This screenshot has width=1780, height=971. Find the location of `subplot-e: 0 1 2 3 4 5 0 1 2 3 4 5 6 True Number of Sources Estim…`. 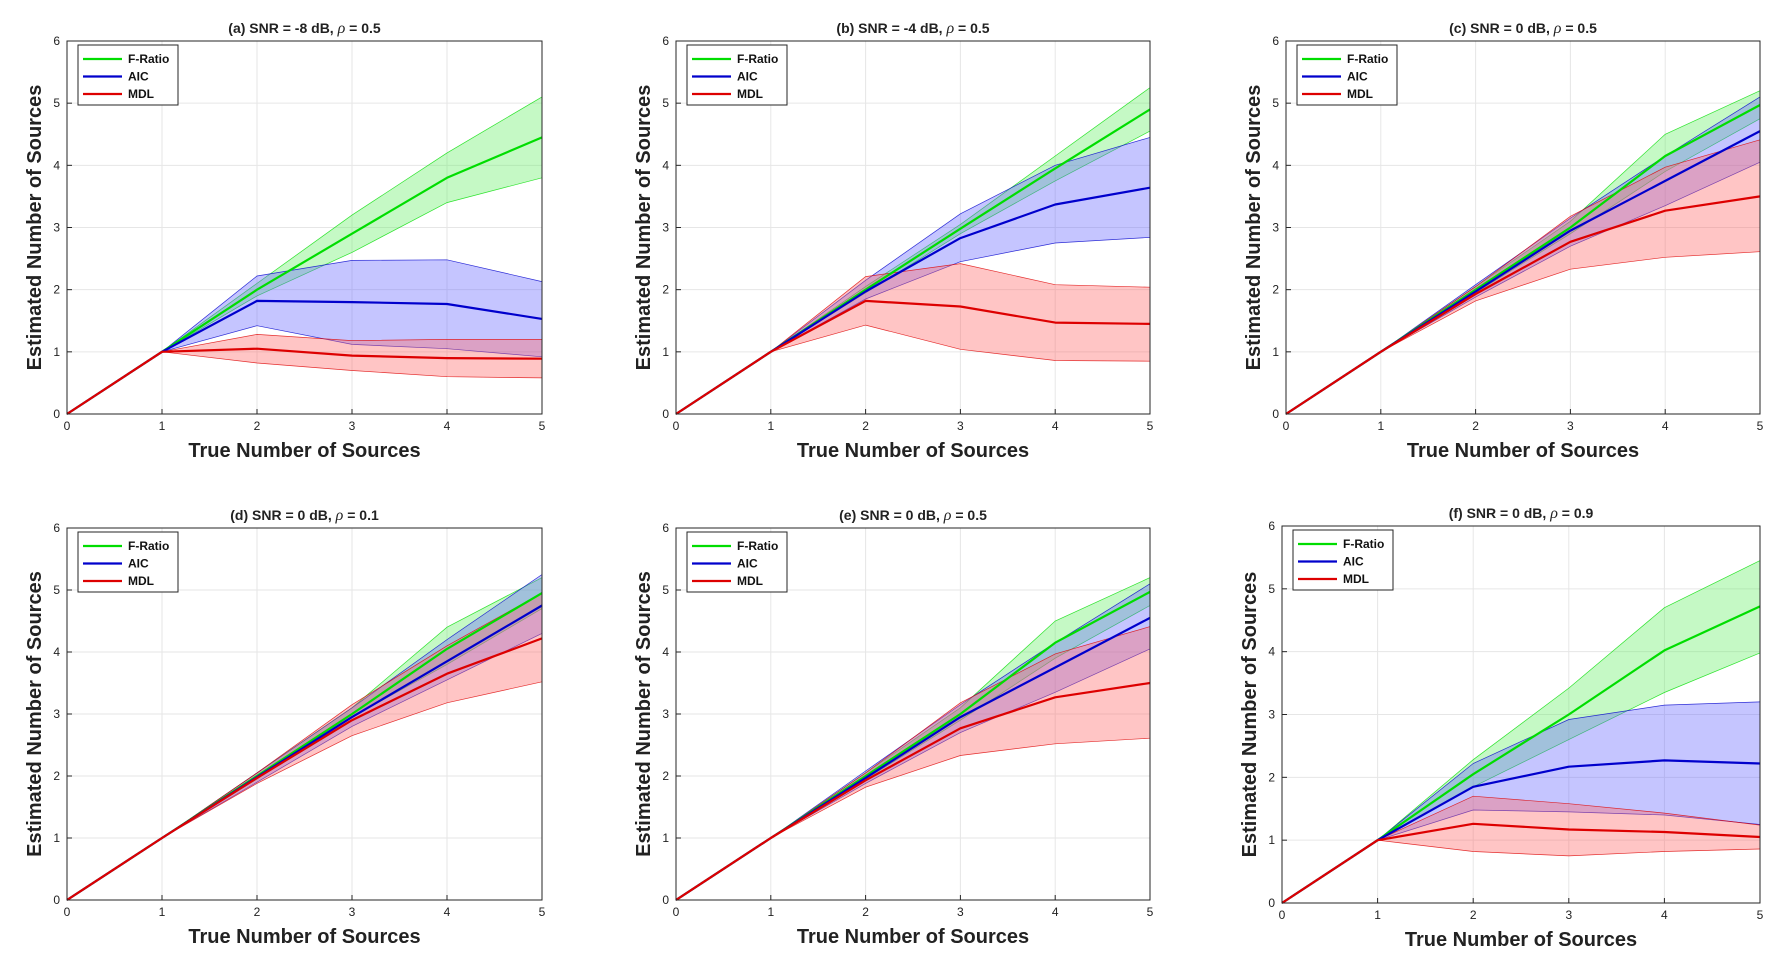

subplot-e: 0 1 2 3 4 5 0 1 2 3 4 5 6 True Number of Sources Estim… is located at coordinates (893, 727).